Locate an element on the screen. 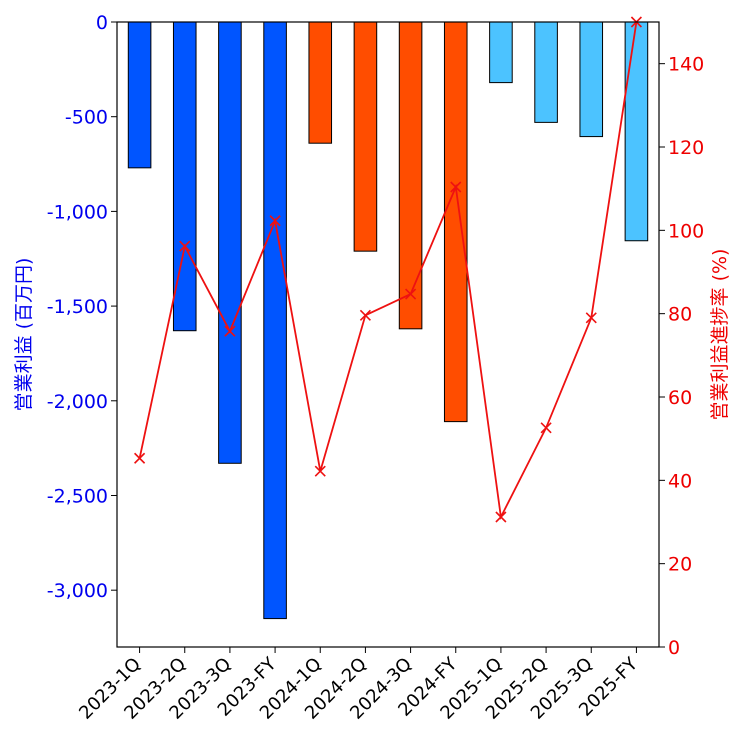 The width and height of the screenshot is (750, 750). y-right-tick-label: 60 is located at coordinates (680, 398).